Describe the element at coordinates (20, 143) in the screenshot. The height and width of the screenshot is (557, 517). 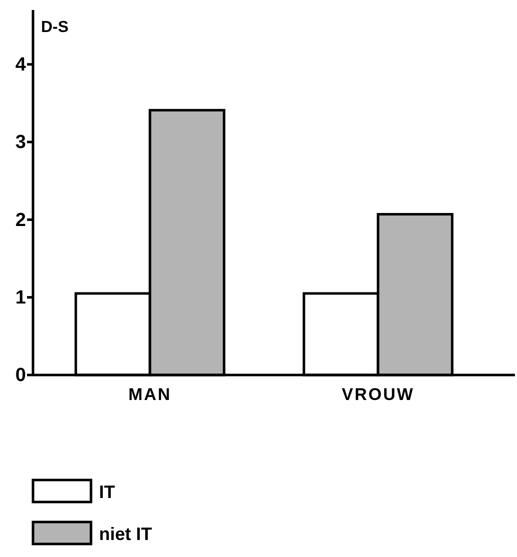
I see `y-tick-label: 3` at that location.